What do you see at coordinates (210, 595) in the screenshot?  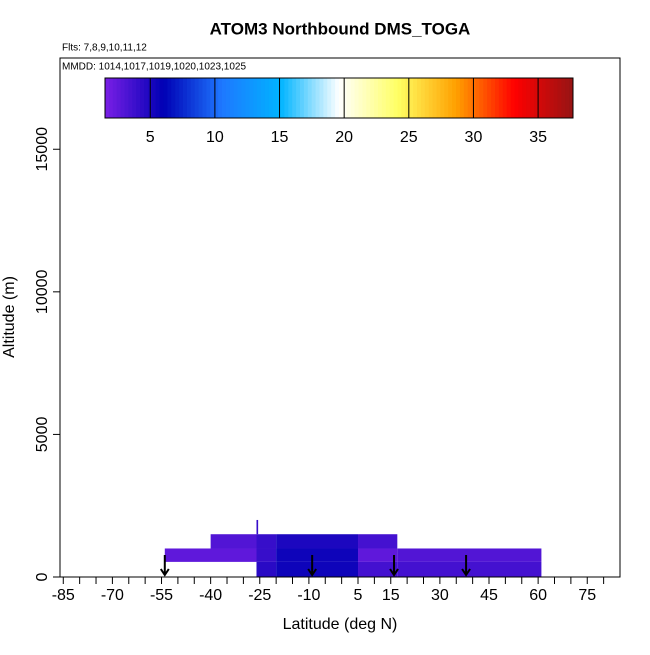 I see `x-tick-label: -40` at bounding box center [210, 595].